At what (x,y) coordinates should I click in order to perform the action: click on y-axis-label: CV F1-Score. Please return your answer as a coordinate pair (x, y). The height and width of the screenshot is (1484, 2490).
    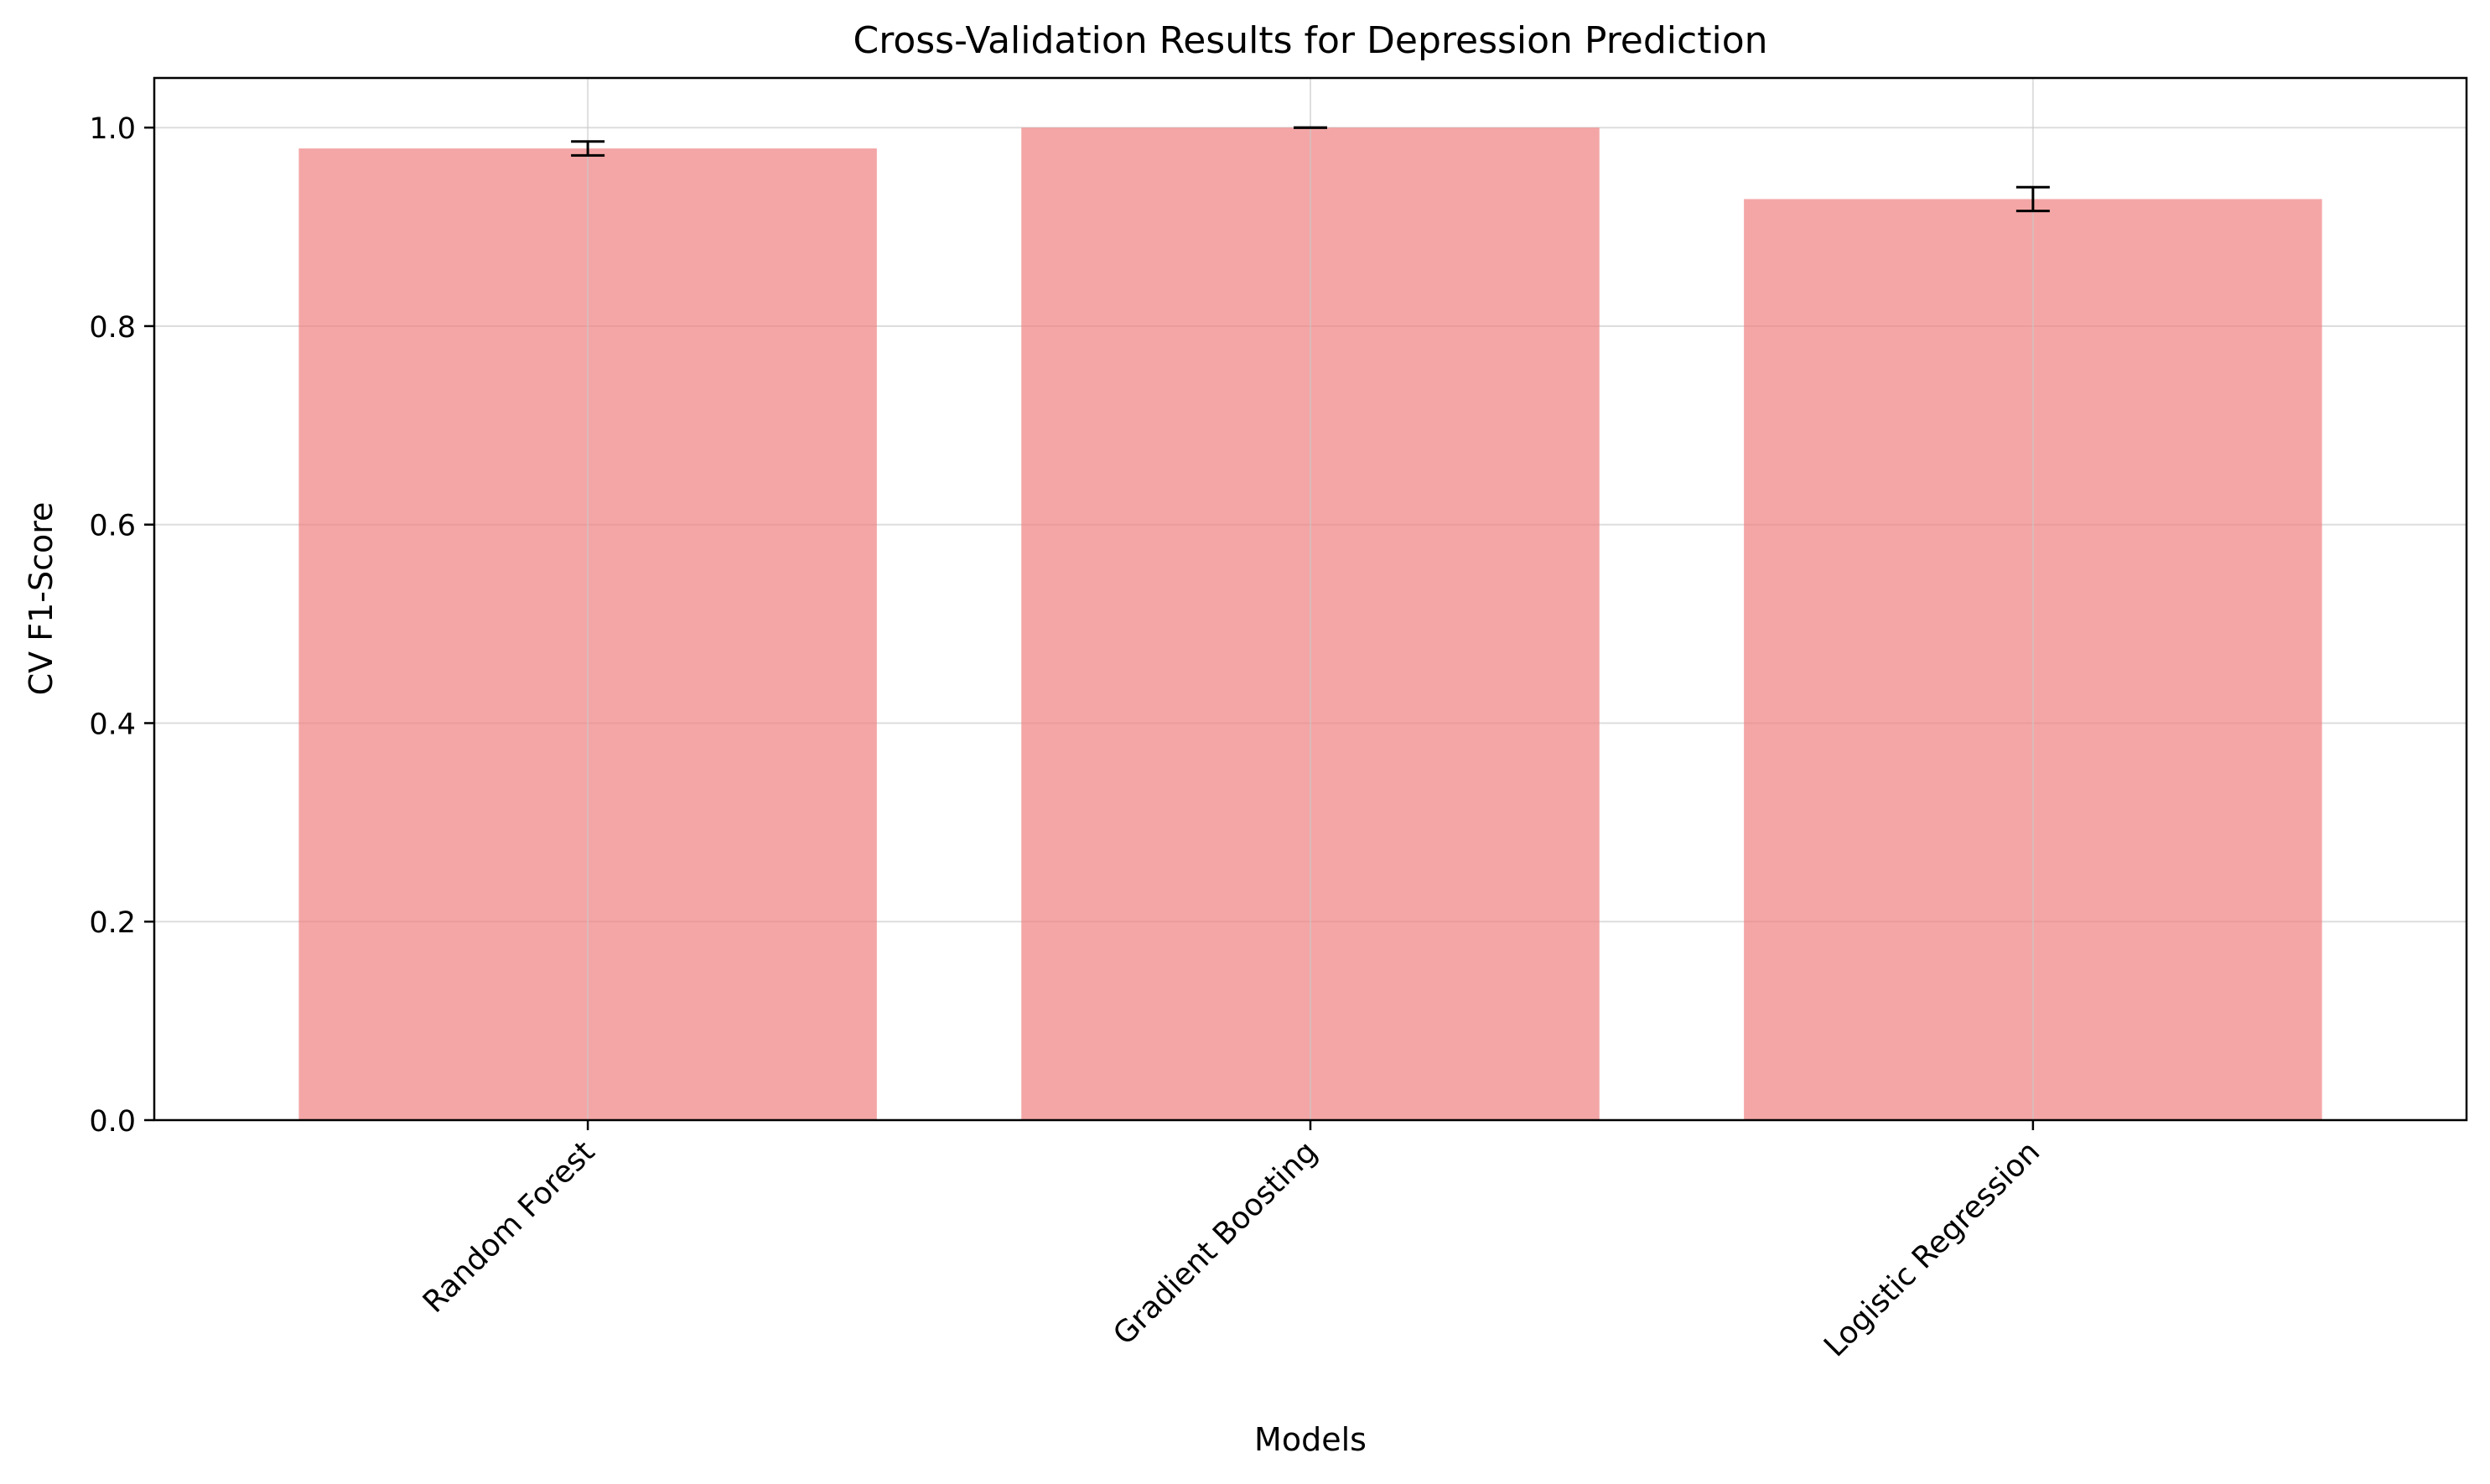
    Looking at the image, I should click on (41, 599).